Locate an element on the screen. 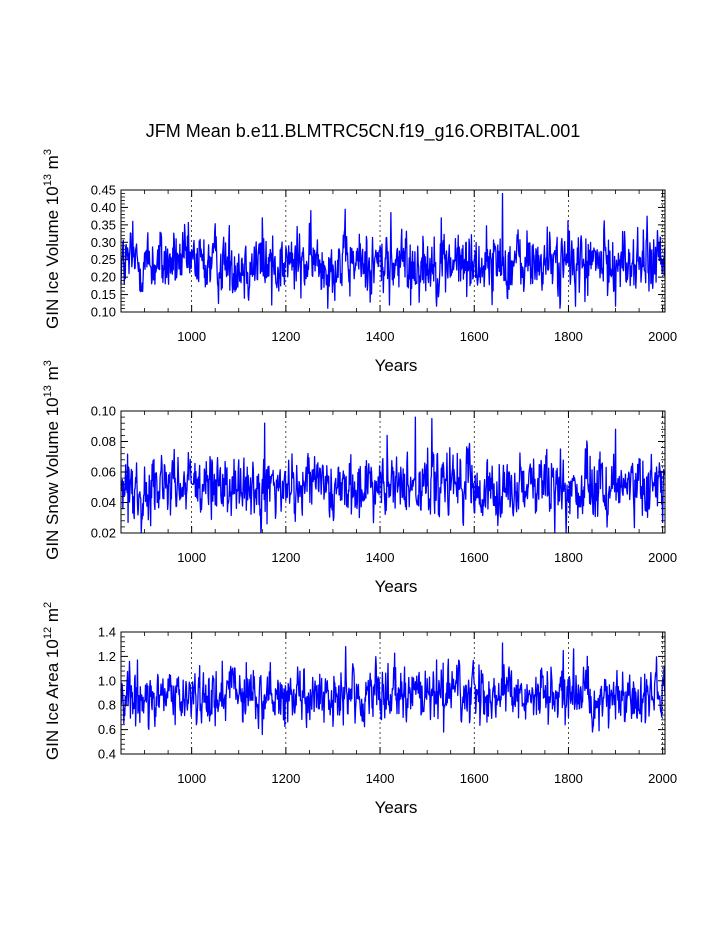  ice-volume-ytick-label-0-1: 0.10 is located at coordinates (103, 312).